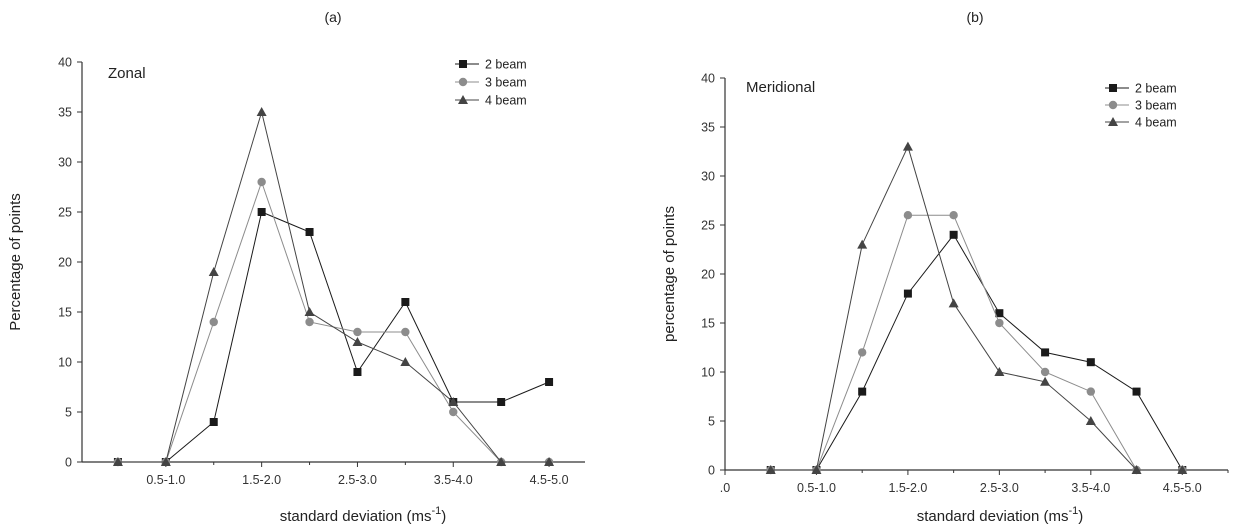 This screenshot has width=1258, height=529. What do you see at coordinates (708, 79) in the screenshot?
I see `y-tick-label: 40` at bounding box center [708, 79].